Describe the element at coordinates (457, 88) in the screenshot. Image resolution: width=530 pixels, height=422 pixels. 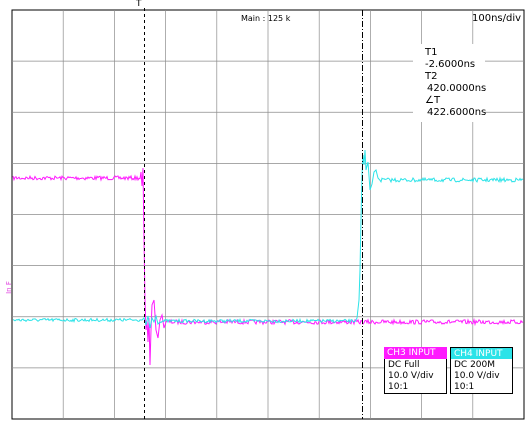
I see `cursor-t2-value: 420.0000ns` at that location.